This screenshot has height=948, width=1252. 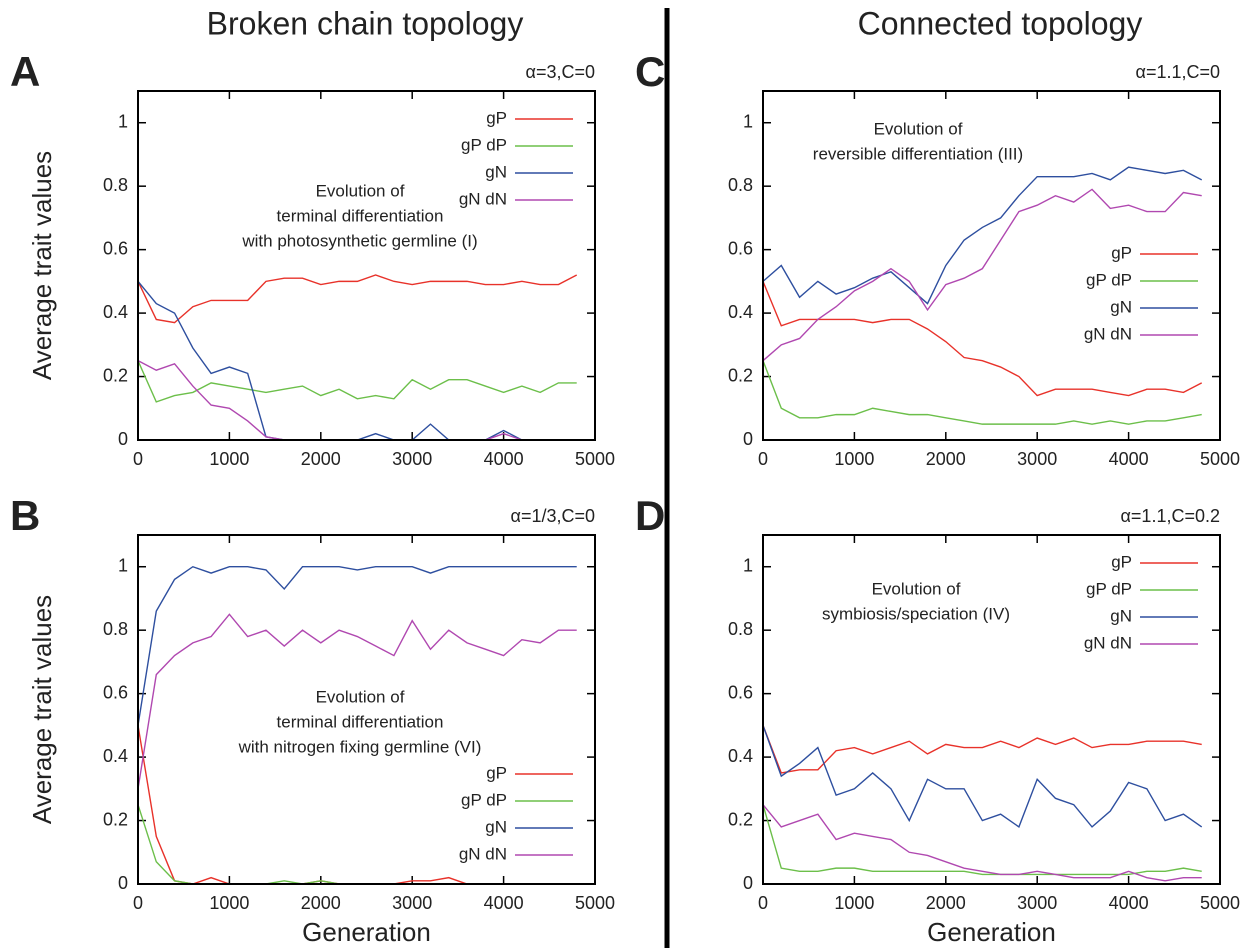 I want to click on panel-letter: D, so click(x=650, y=515).